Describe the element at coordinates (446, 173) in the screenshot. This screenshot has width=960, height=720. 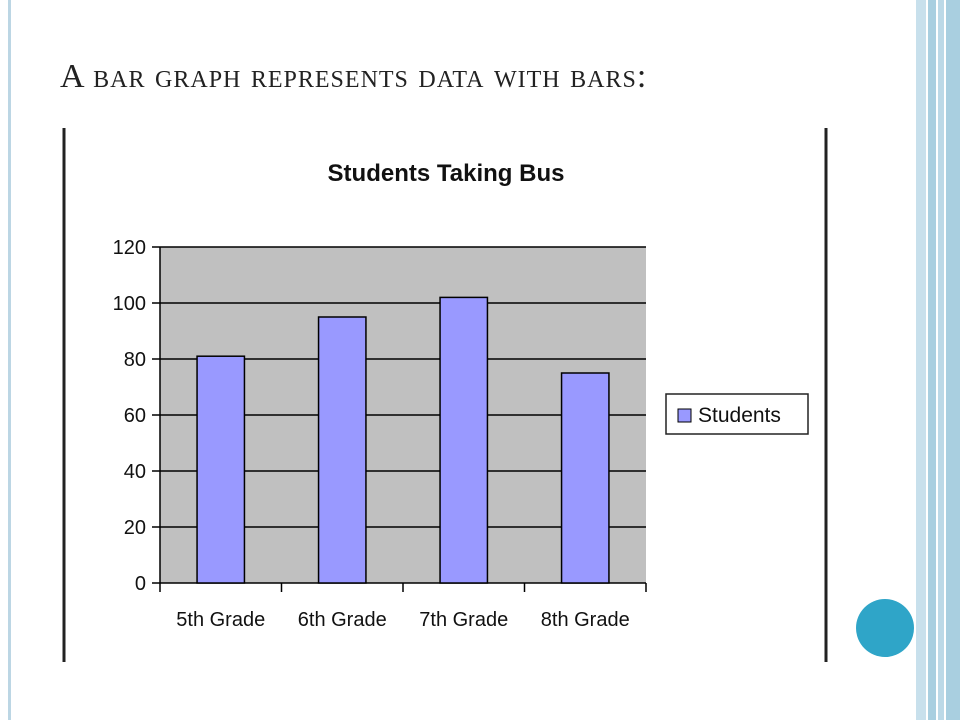
I see `chart-title: Students Taking Bus` at that location.